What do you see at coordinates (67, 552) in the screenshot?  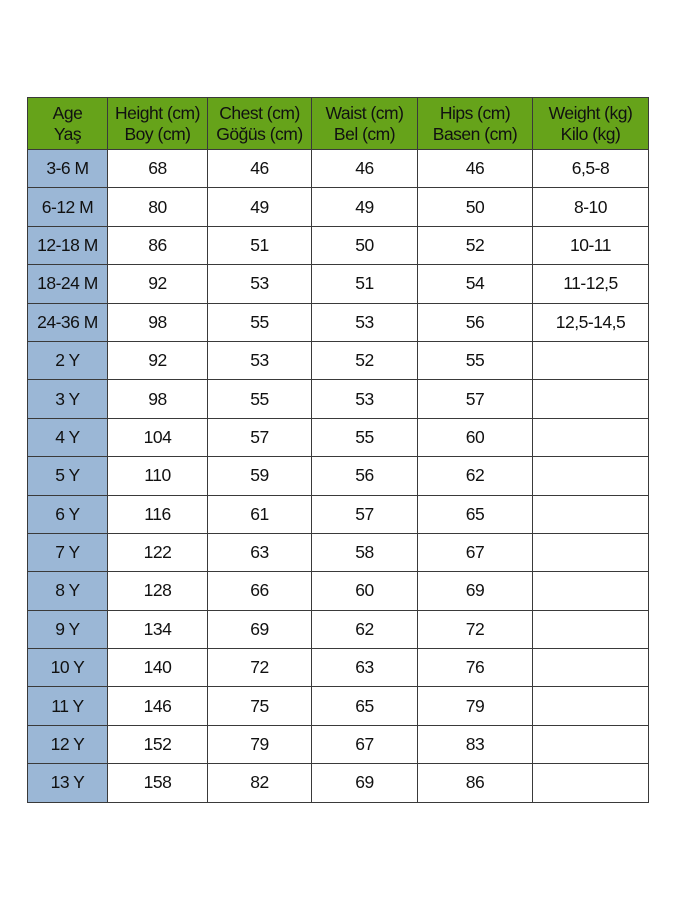 I see `cell-age: 7 Y` at bounding box center [67, 552].